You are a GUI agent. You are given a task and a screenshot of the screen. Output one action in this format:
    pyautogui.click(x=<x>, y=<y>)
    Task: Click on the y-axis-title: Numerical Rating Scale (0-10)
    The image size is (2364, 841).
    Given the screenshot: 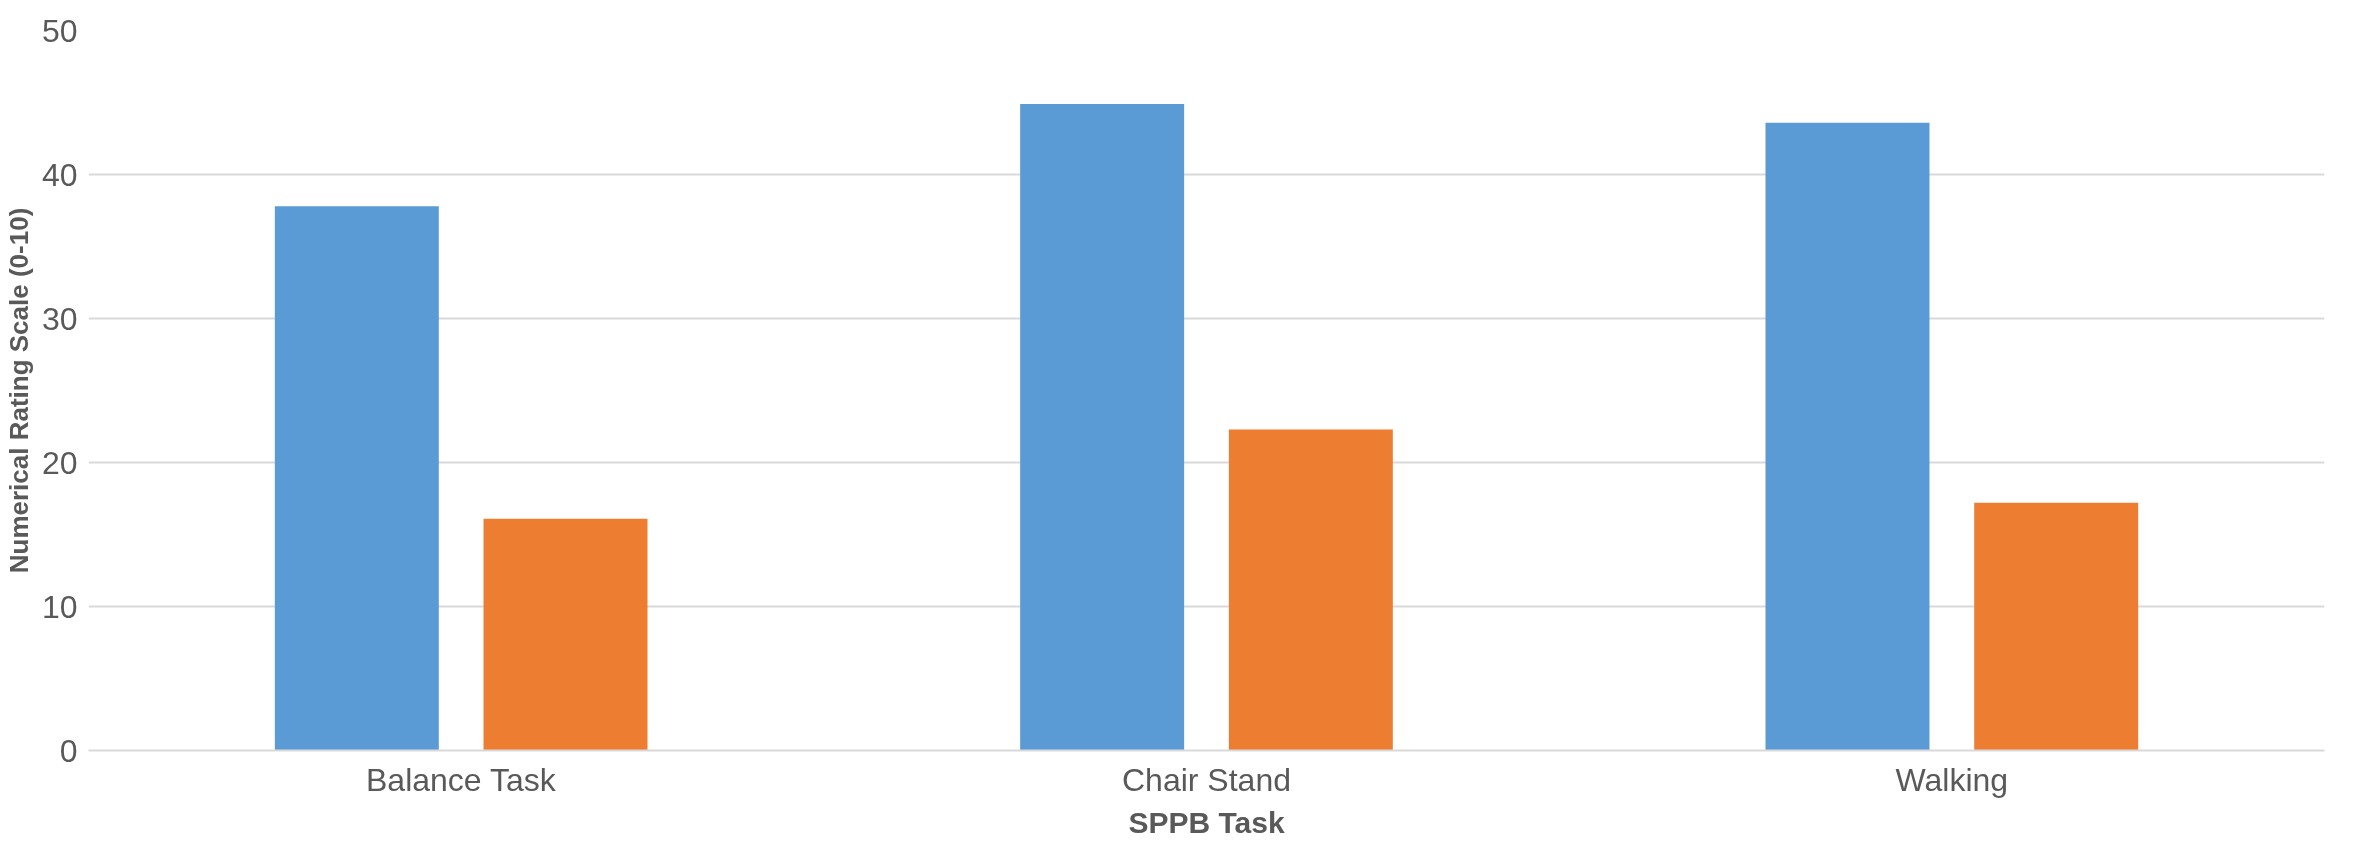 What is the action you would take?
    pyautogui.click(x=18, y=390)
    